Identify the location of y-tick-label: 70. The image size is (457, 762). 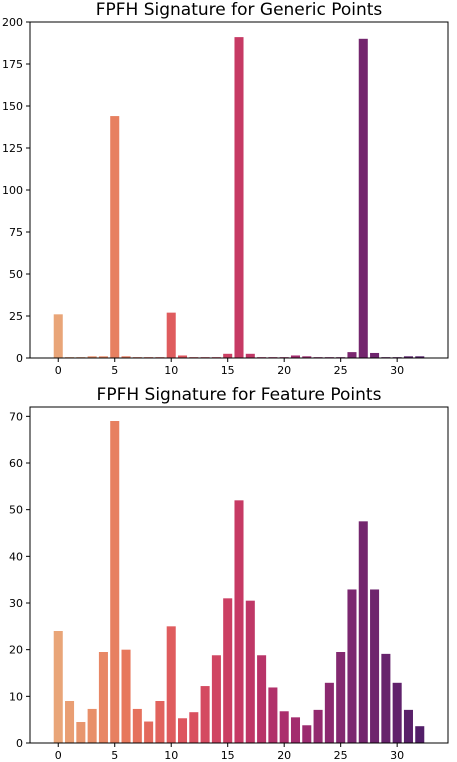
(16, 416).